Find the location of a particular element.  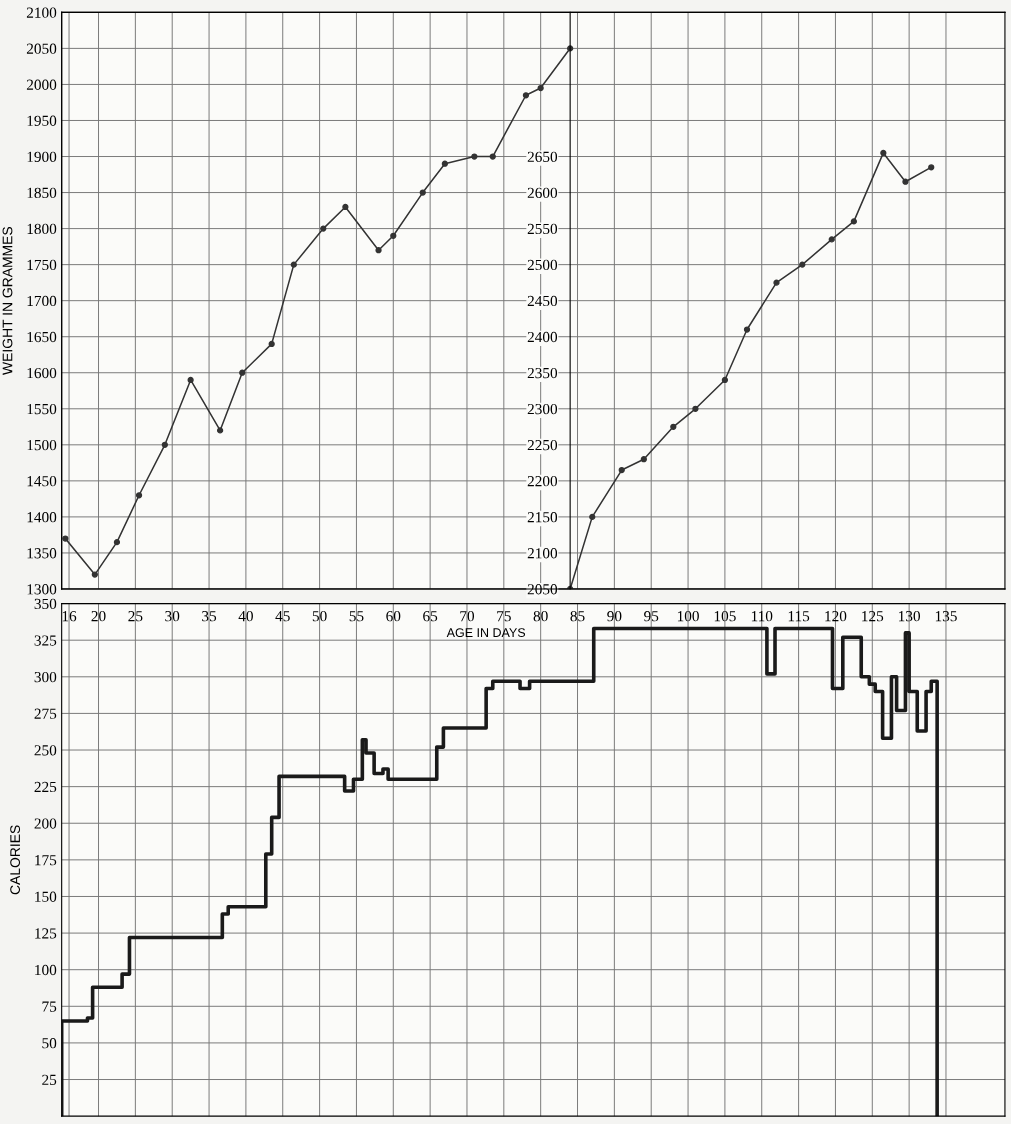

y2-tick-label: 2650 is located at coordinates (542, 156).